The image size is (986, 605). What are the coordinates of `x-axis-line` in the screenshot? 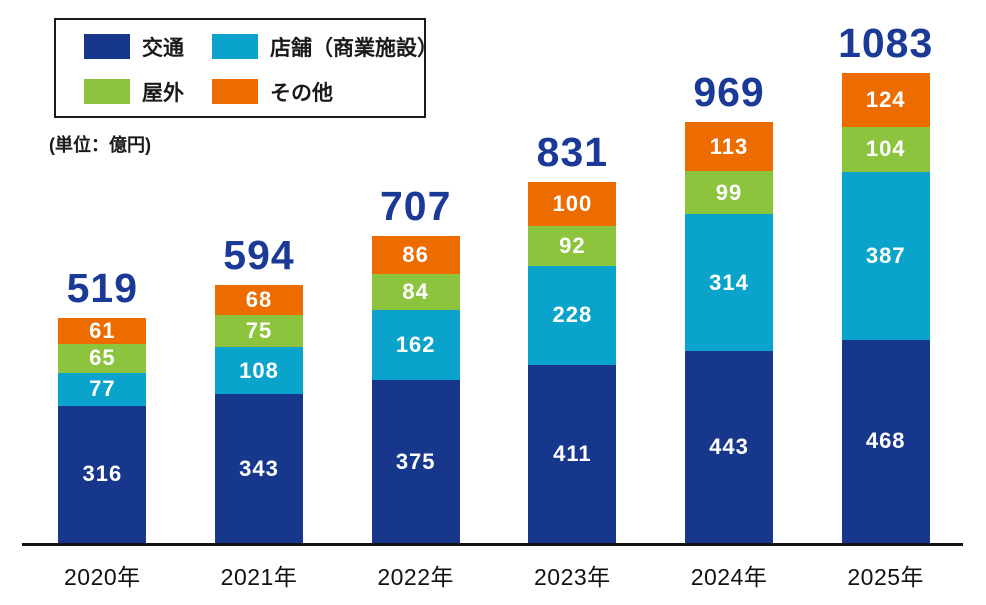 It's located at (492, 544).